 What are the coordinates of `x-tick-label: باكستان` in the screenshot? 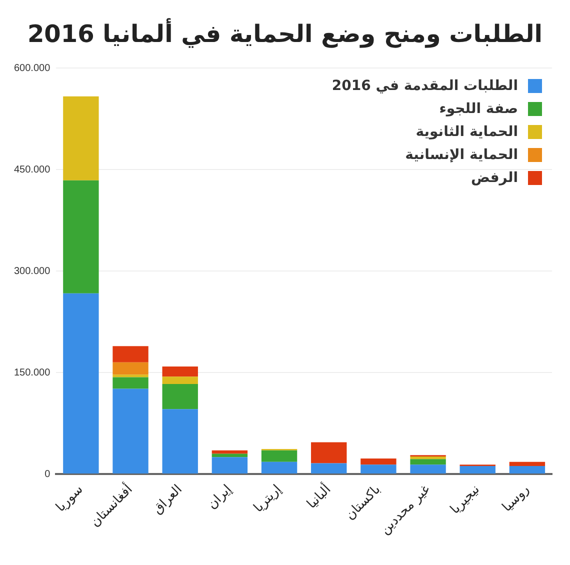 It's located at (363, 503).